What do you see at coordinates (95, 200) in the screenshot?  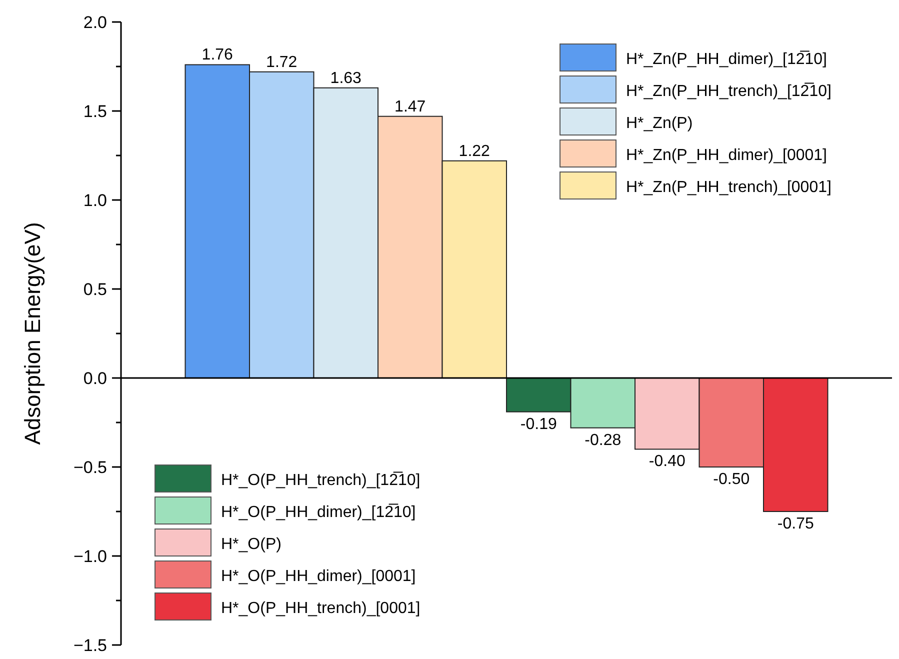 I see `y-tick-label: 1.0` at bounding box center [95, 200].